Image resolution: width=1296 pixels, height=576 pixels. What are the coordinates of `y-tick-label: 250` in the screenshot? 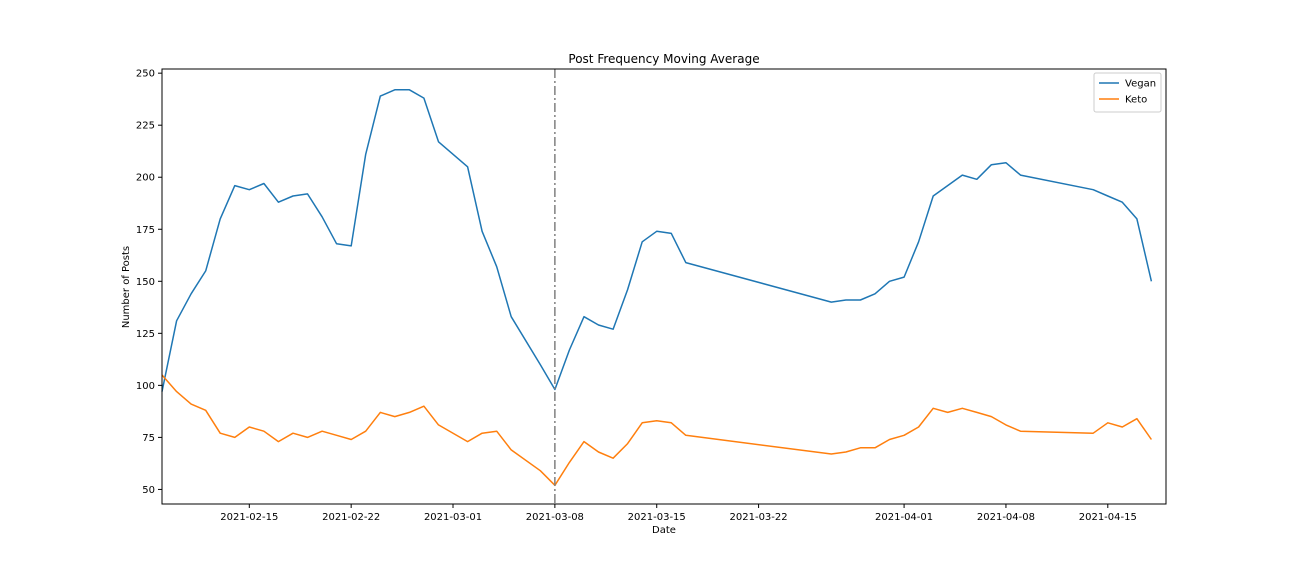 It's located at (145, 74).